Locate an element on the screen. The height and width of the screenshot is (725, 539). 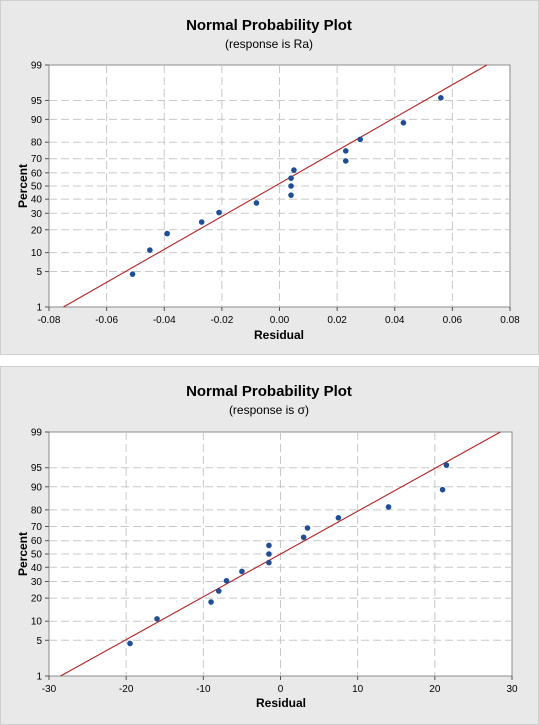
x-tick-label: 20 is located at coordinates (435, 689).